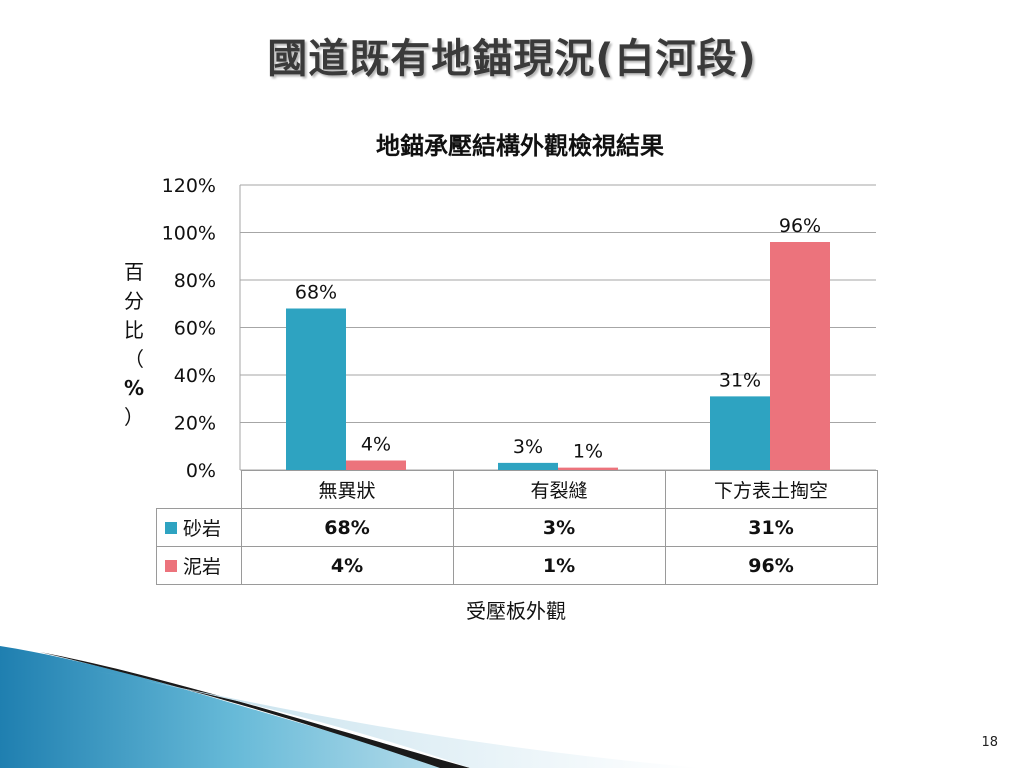 The height and width of the screenshot is (768, 1024). I want to click on series-row-mudstone: 泥岩 4% 1% 96%, so click(517, 565).